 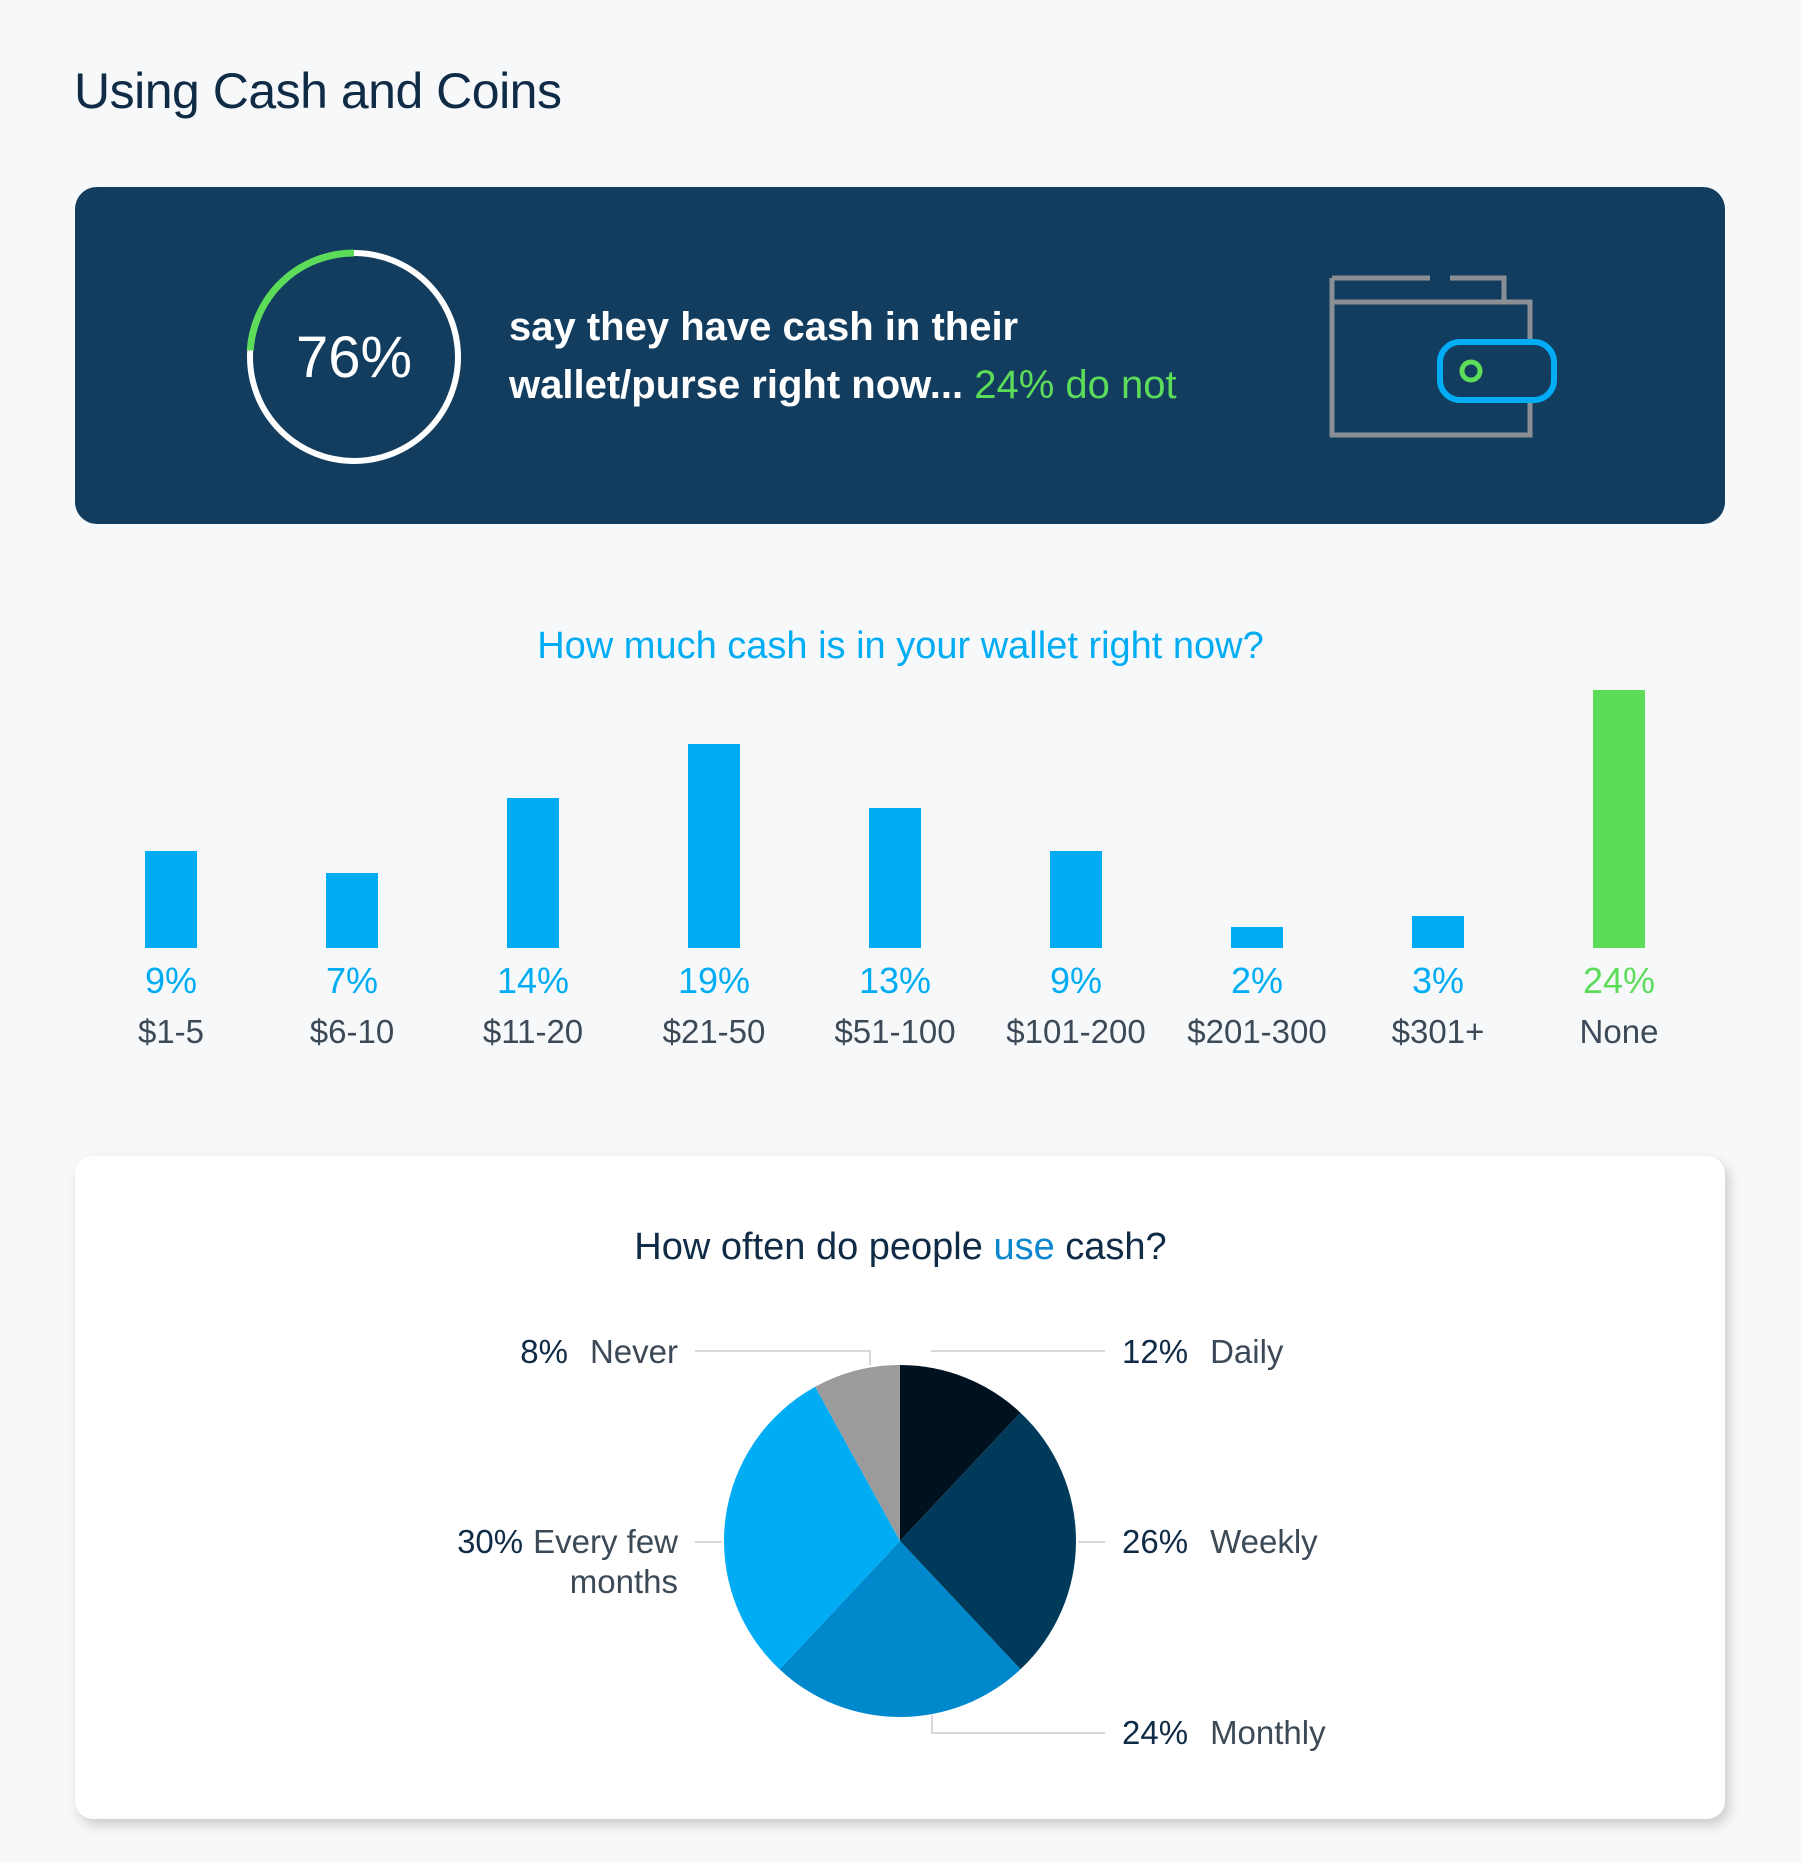 What do you see at coordinates (318, 91) in the screenshot?
I see `page-title: Using Cash and Coins` at bounding box center [318, 91].